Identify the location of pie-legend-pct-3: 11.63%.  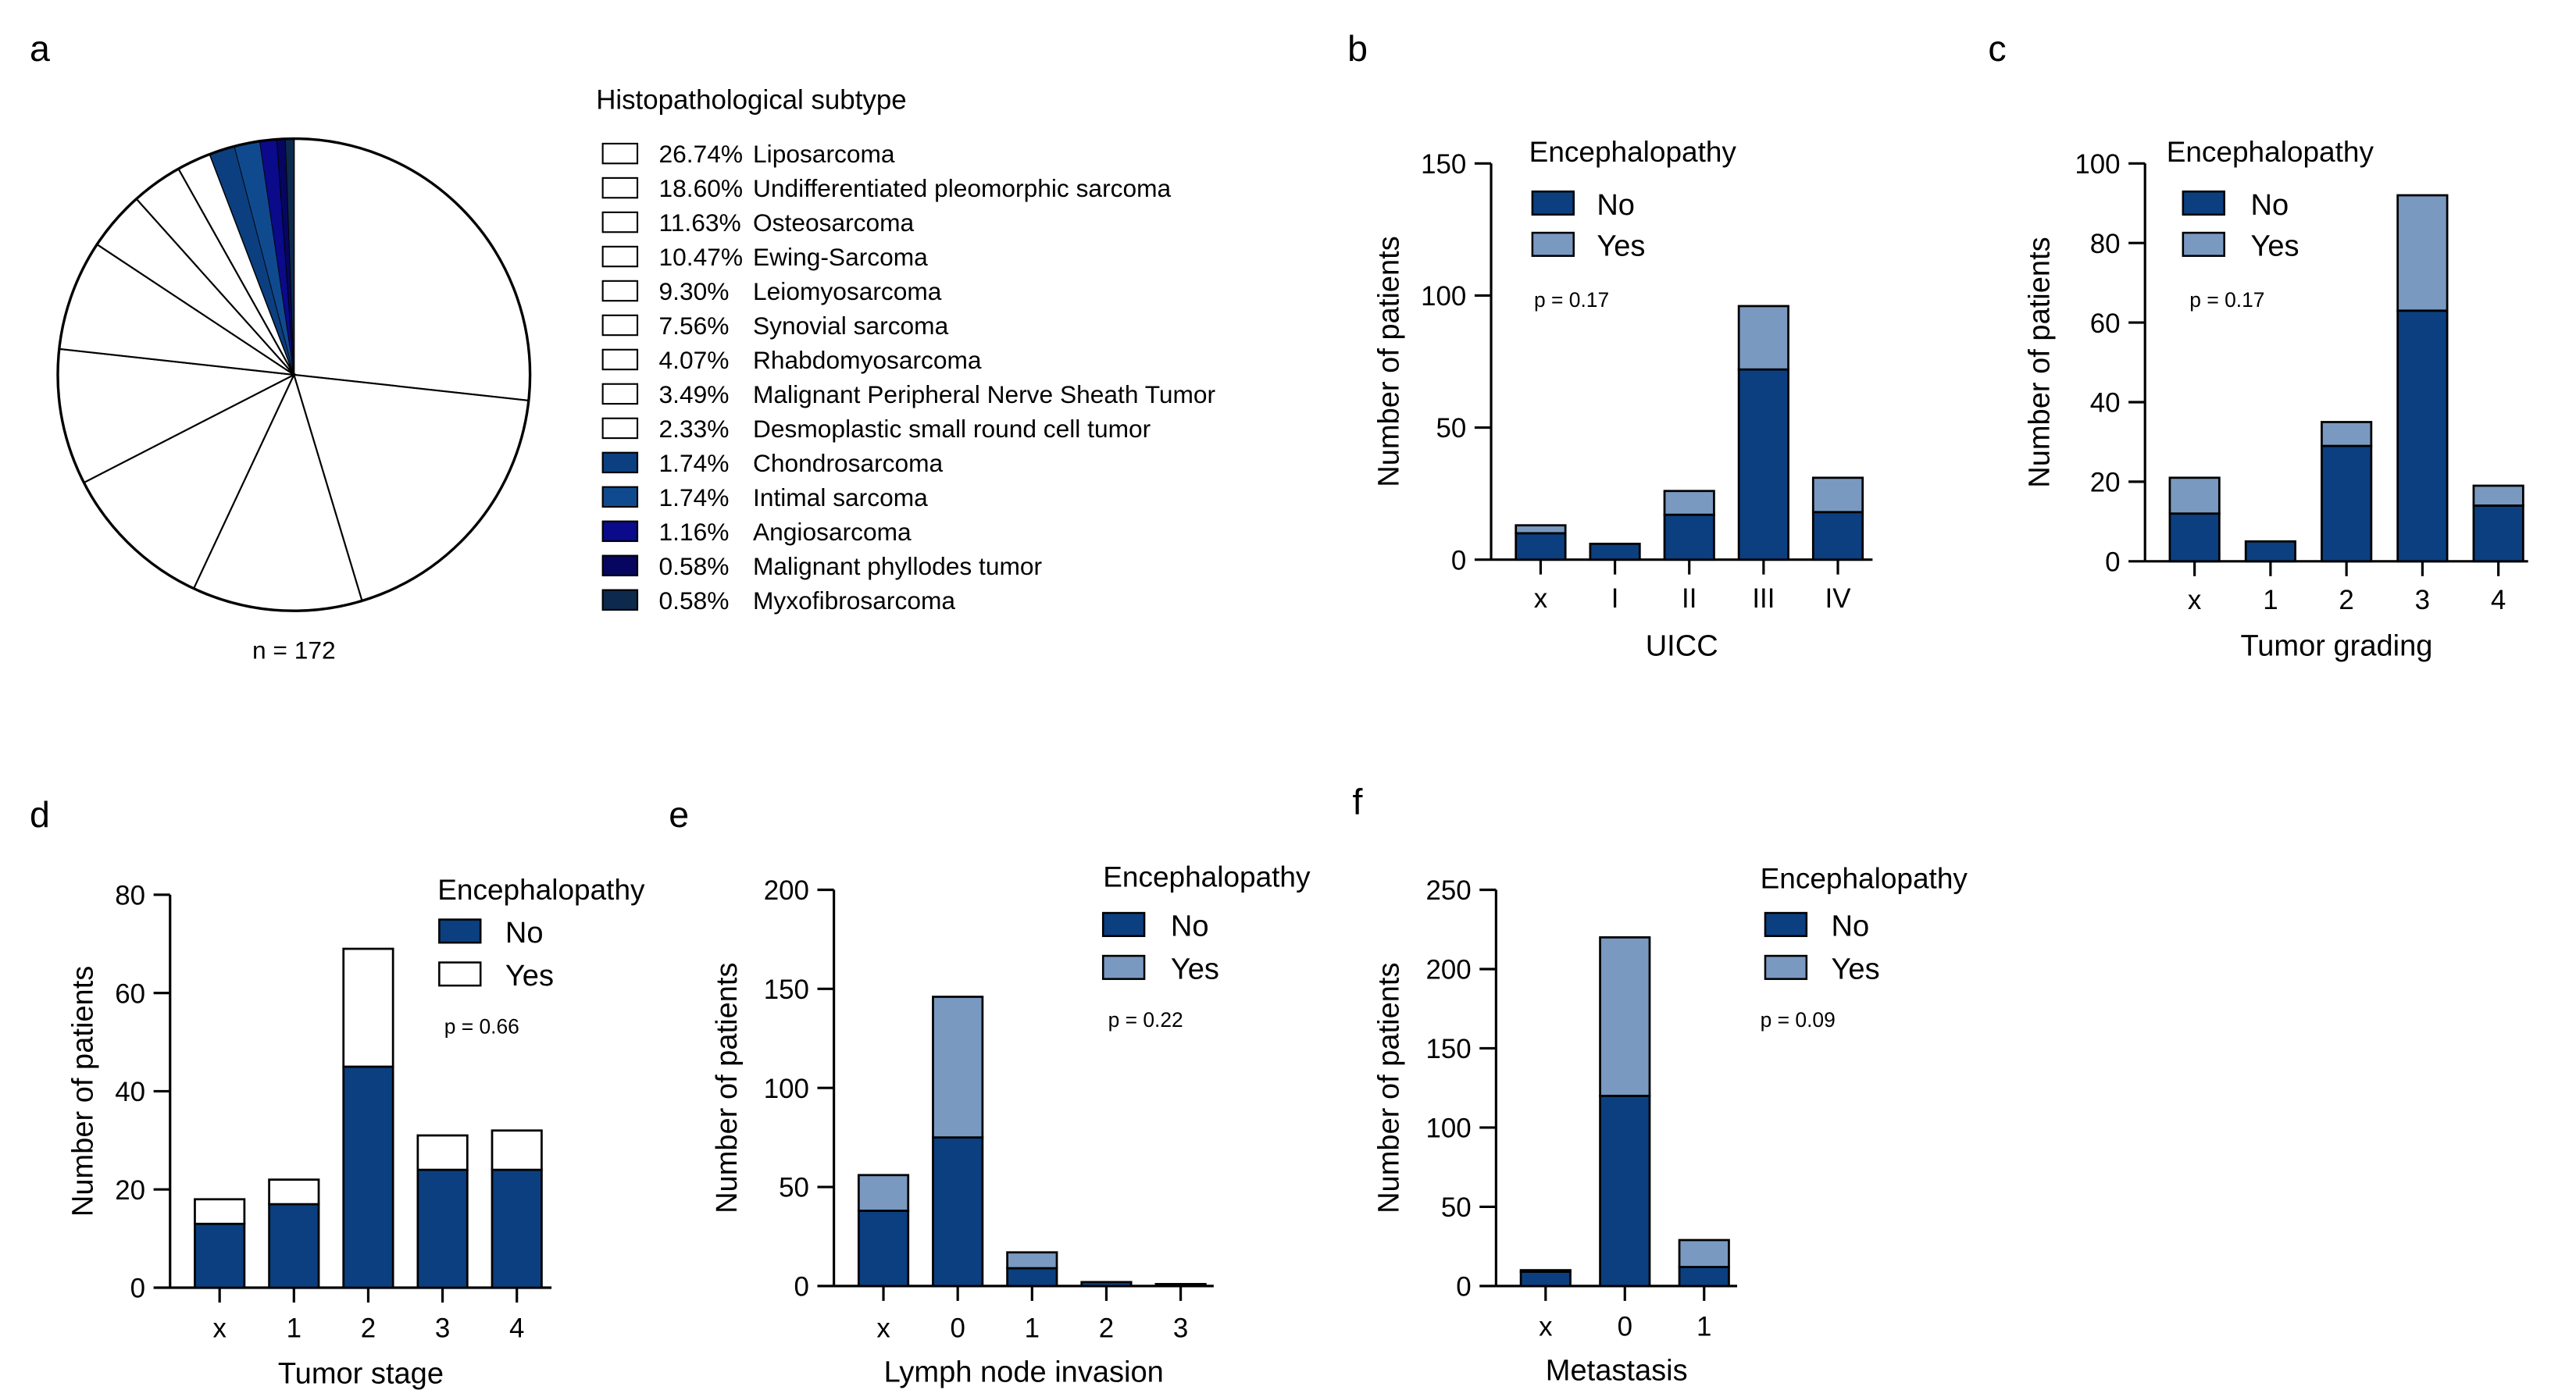
(700, 222).